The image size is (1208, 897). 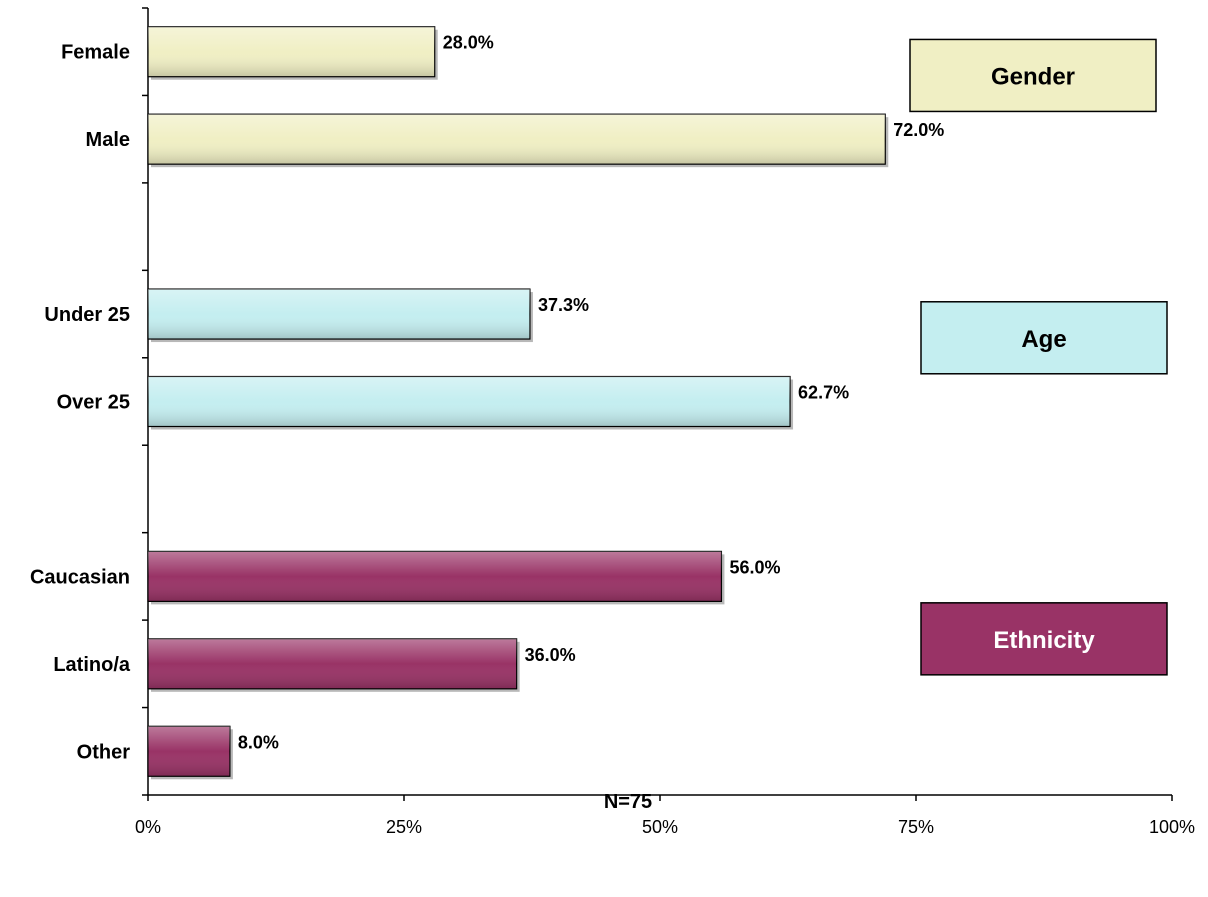 I want to click on legend-label-ethnicity: Ethnicity, so click(x=1044, y=640).